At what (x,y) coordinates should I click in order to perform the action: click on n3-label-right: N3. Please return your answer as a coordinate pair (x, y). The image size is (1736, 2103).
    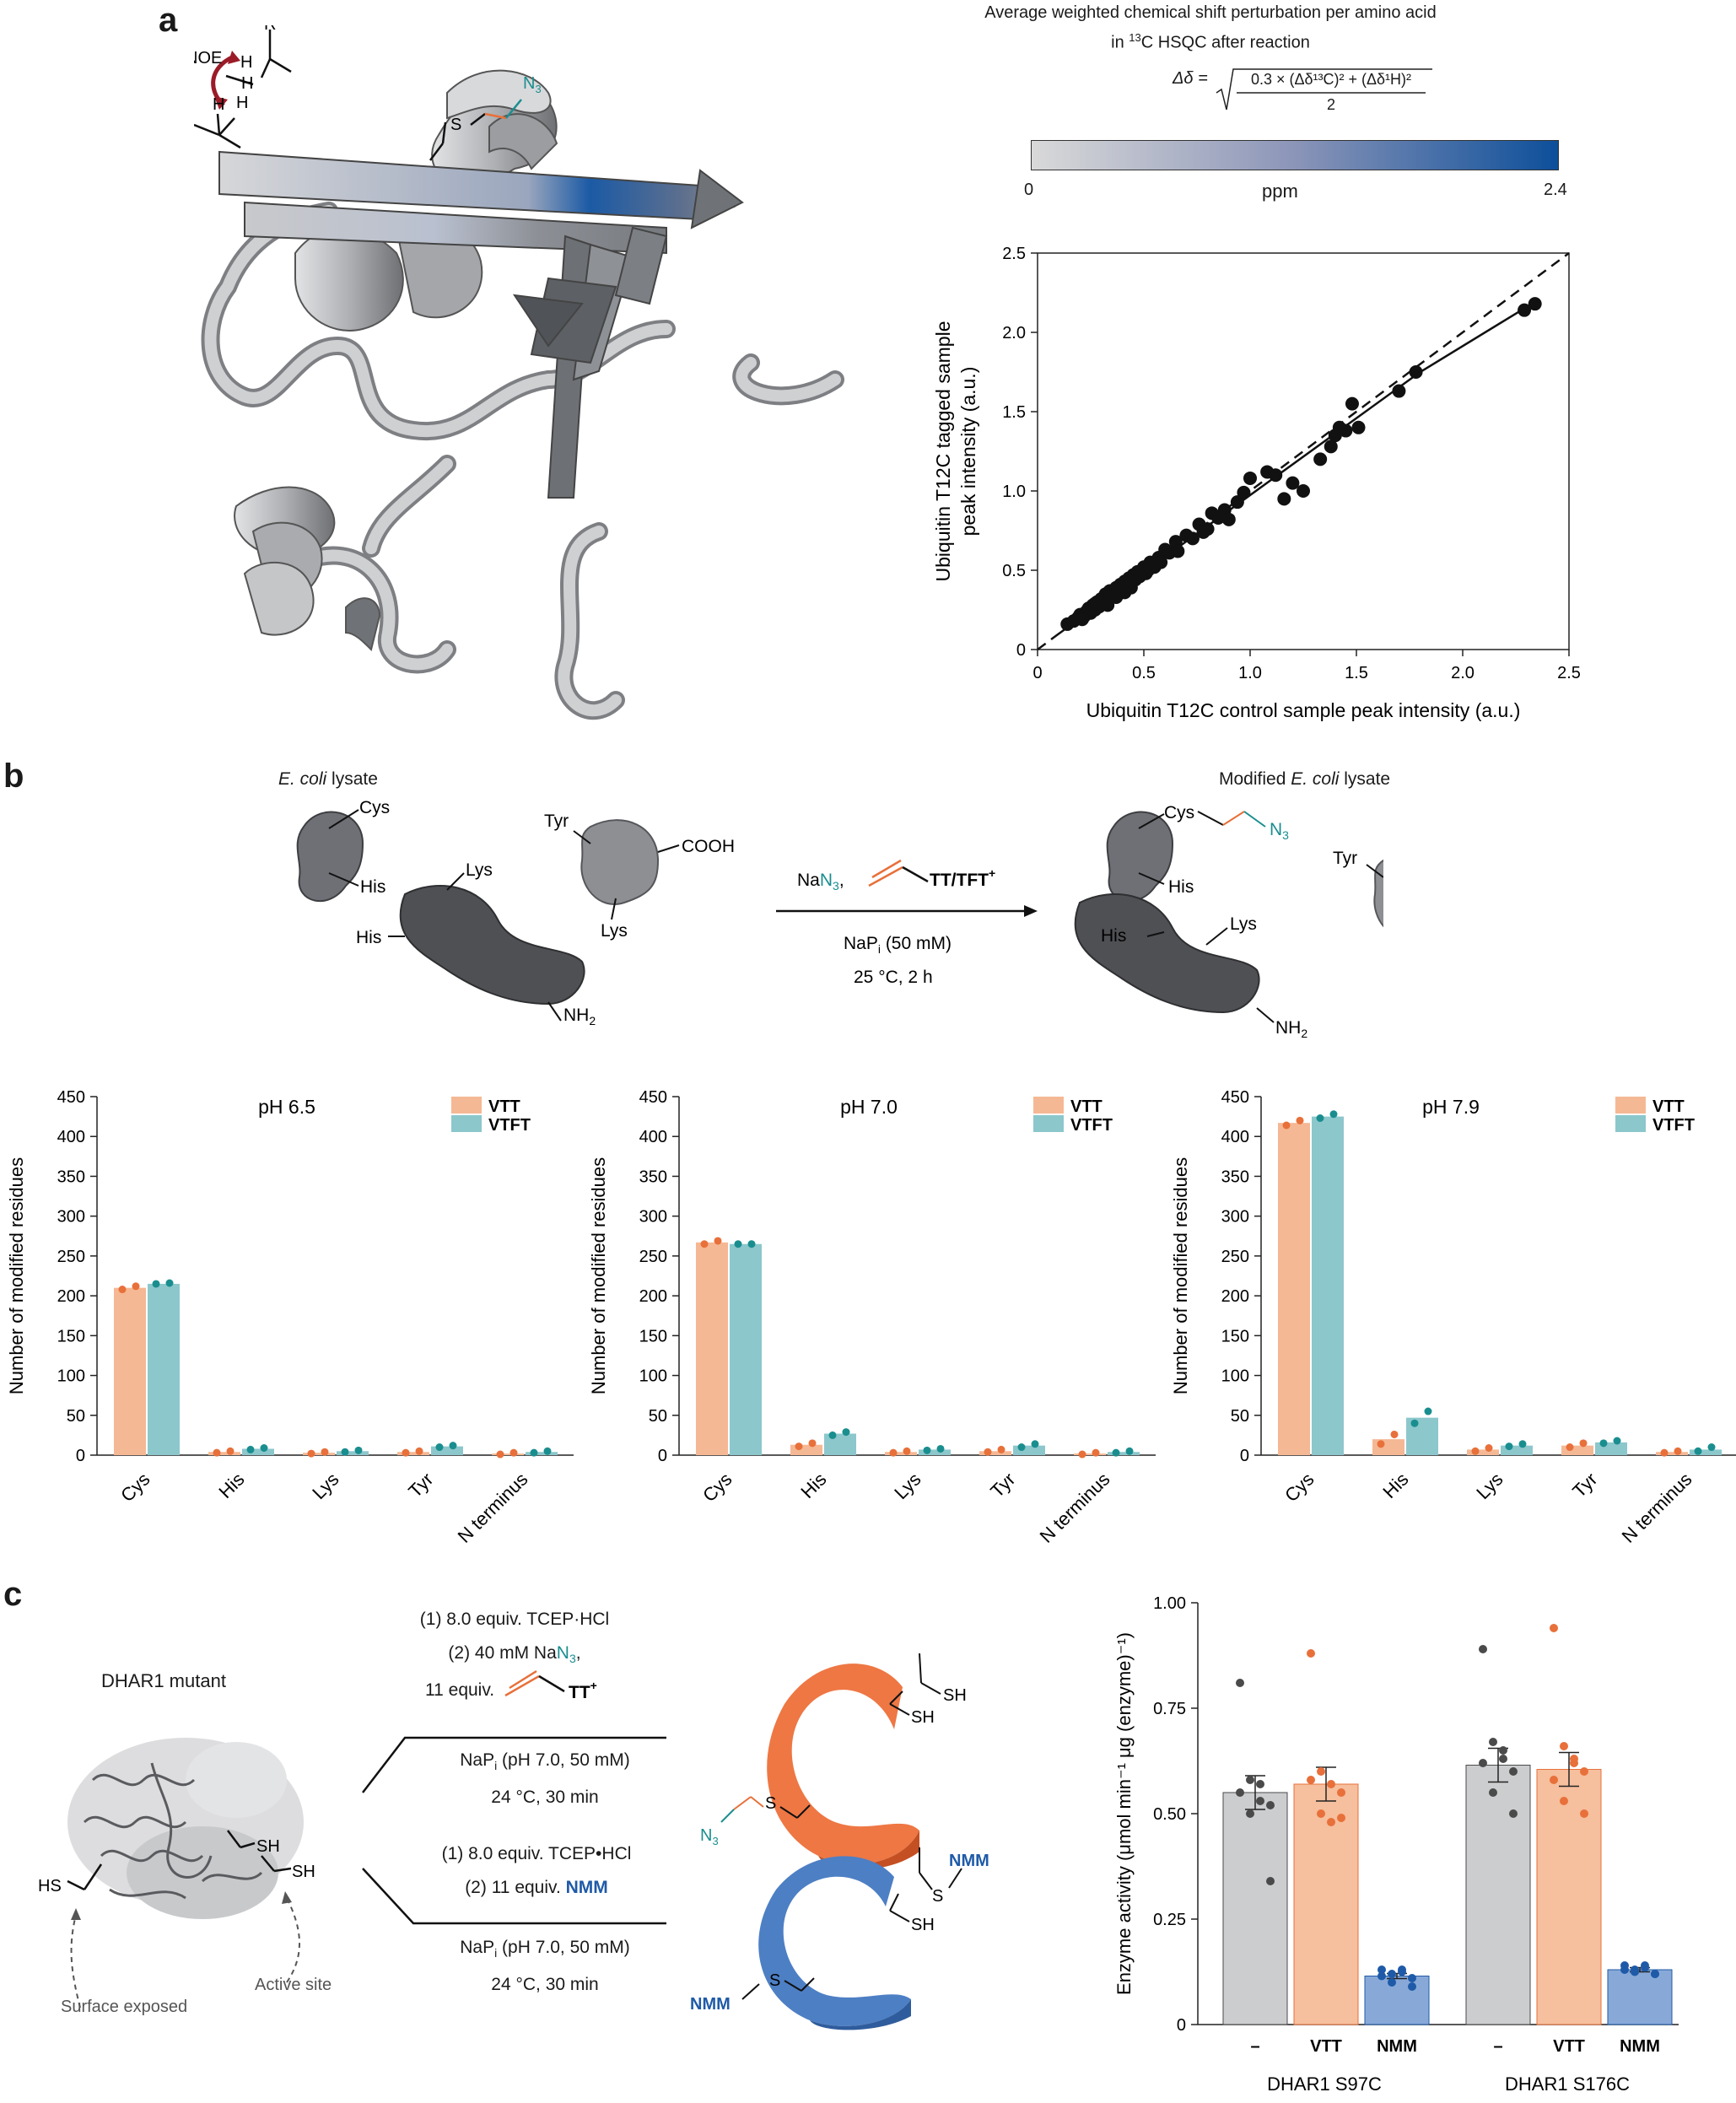
    Looking at the image, I should click on (1279, 831).